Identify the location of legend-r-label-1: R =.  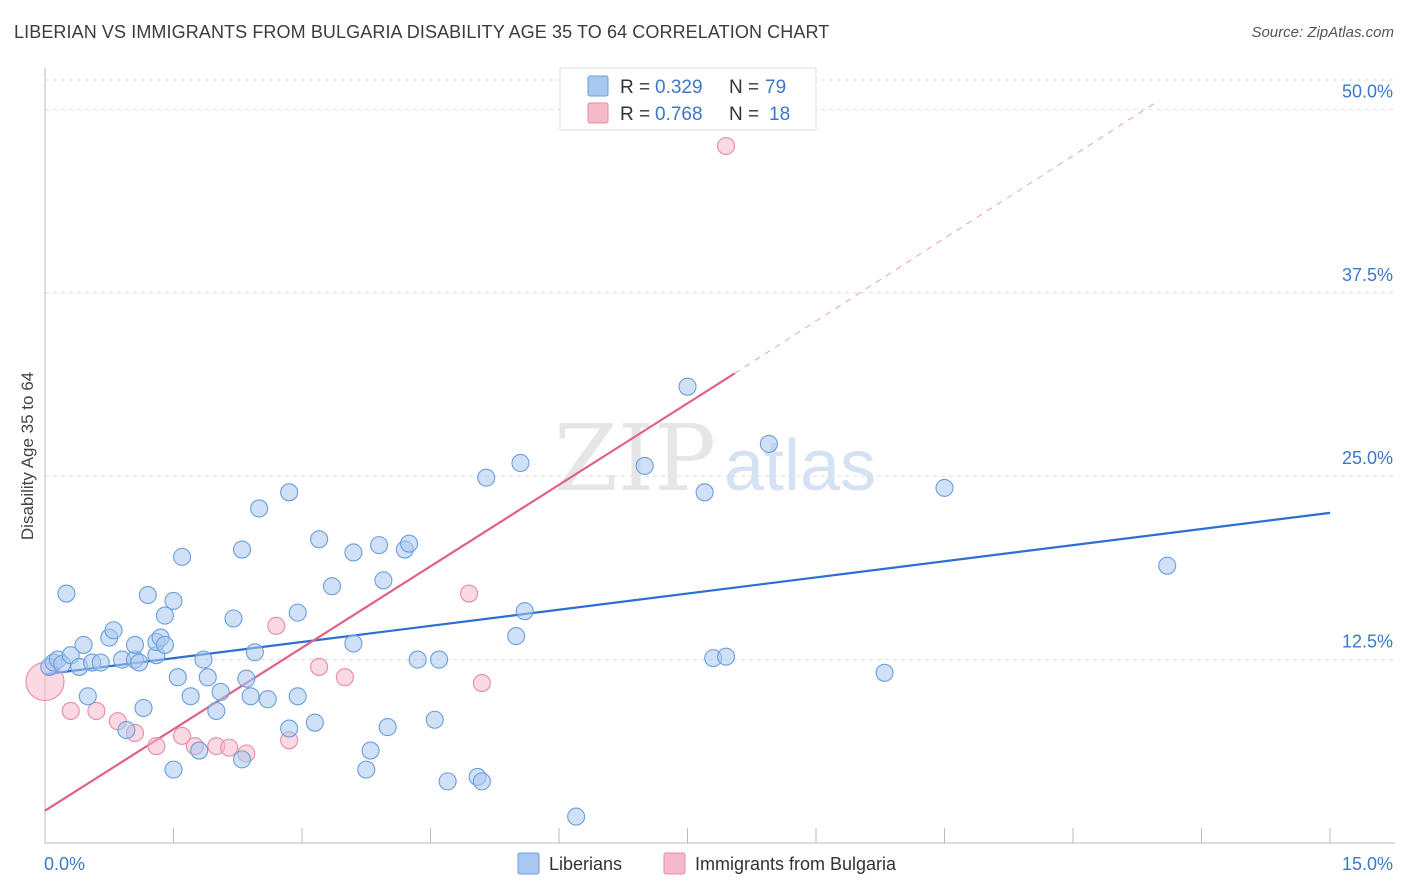
(635, 87).